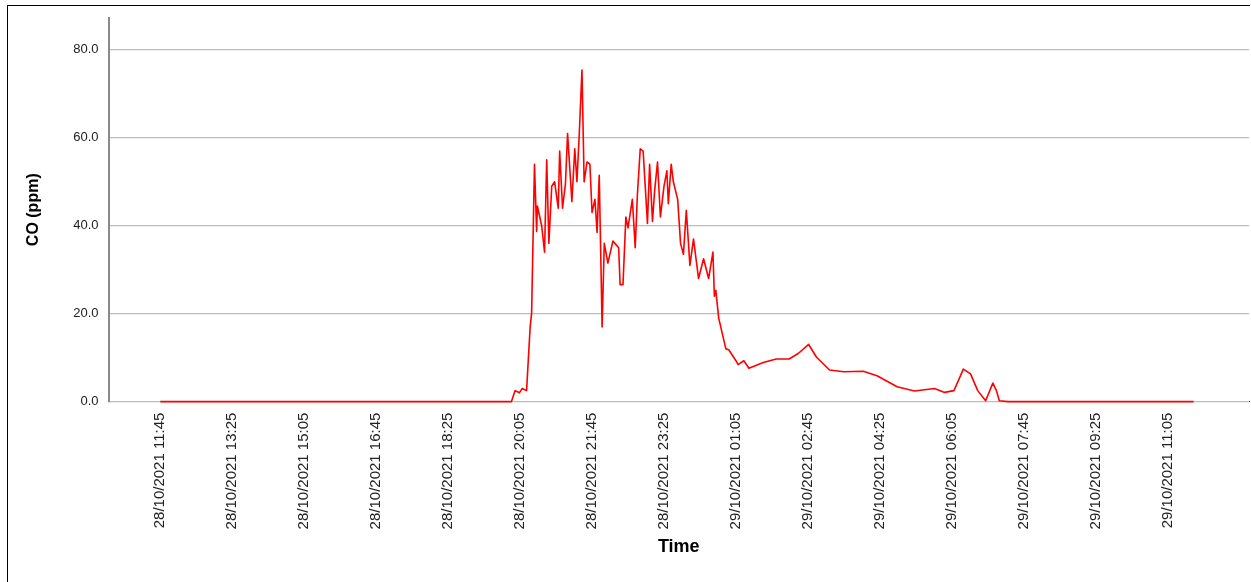 The image size is (1251, 582). Describe the element at coordinates (33, 210) in the screenshot. I see `y-axis-title: CO (ppm)` at that location.